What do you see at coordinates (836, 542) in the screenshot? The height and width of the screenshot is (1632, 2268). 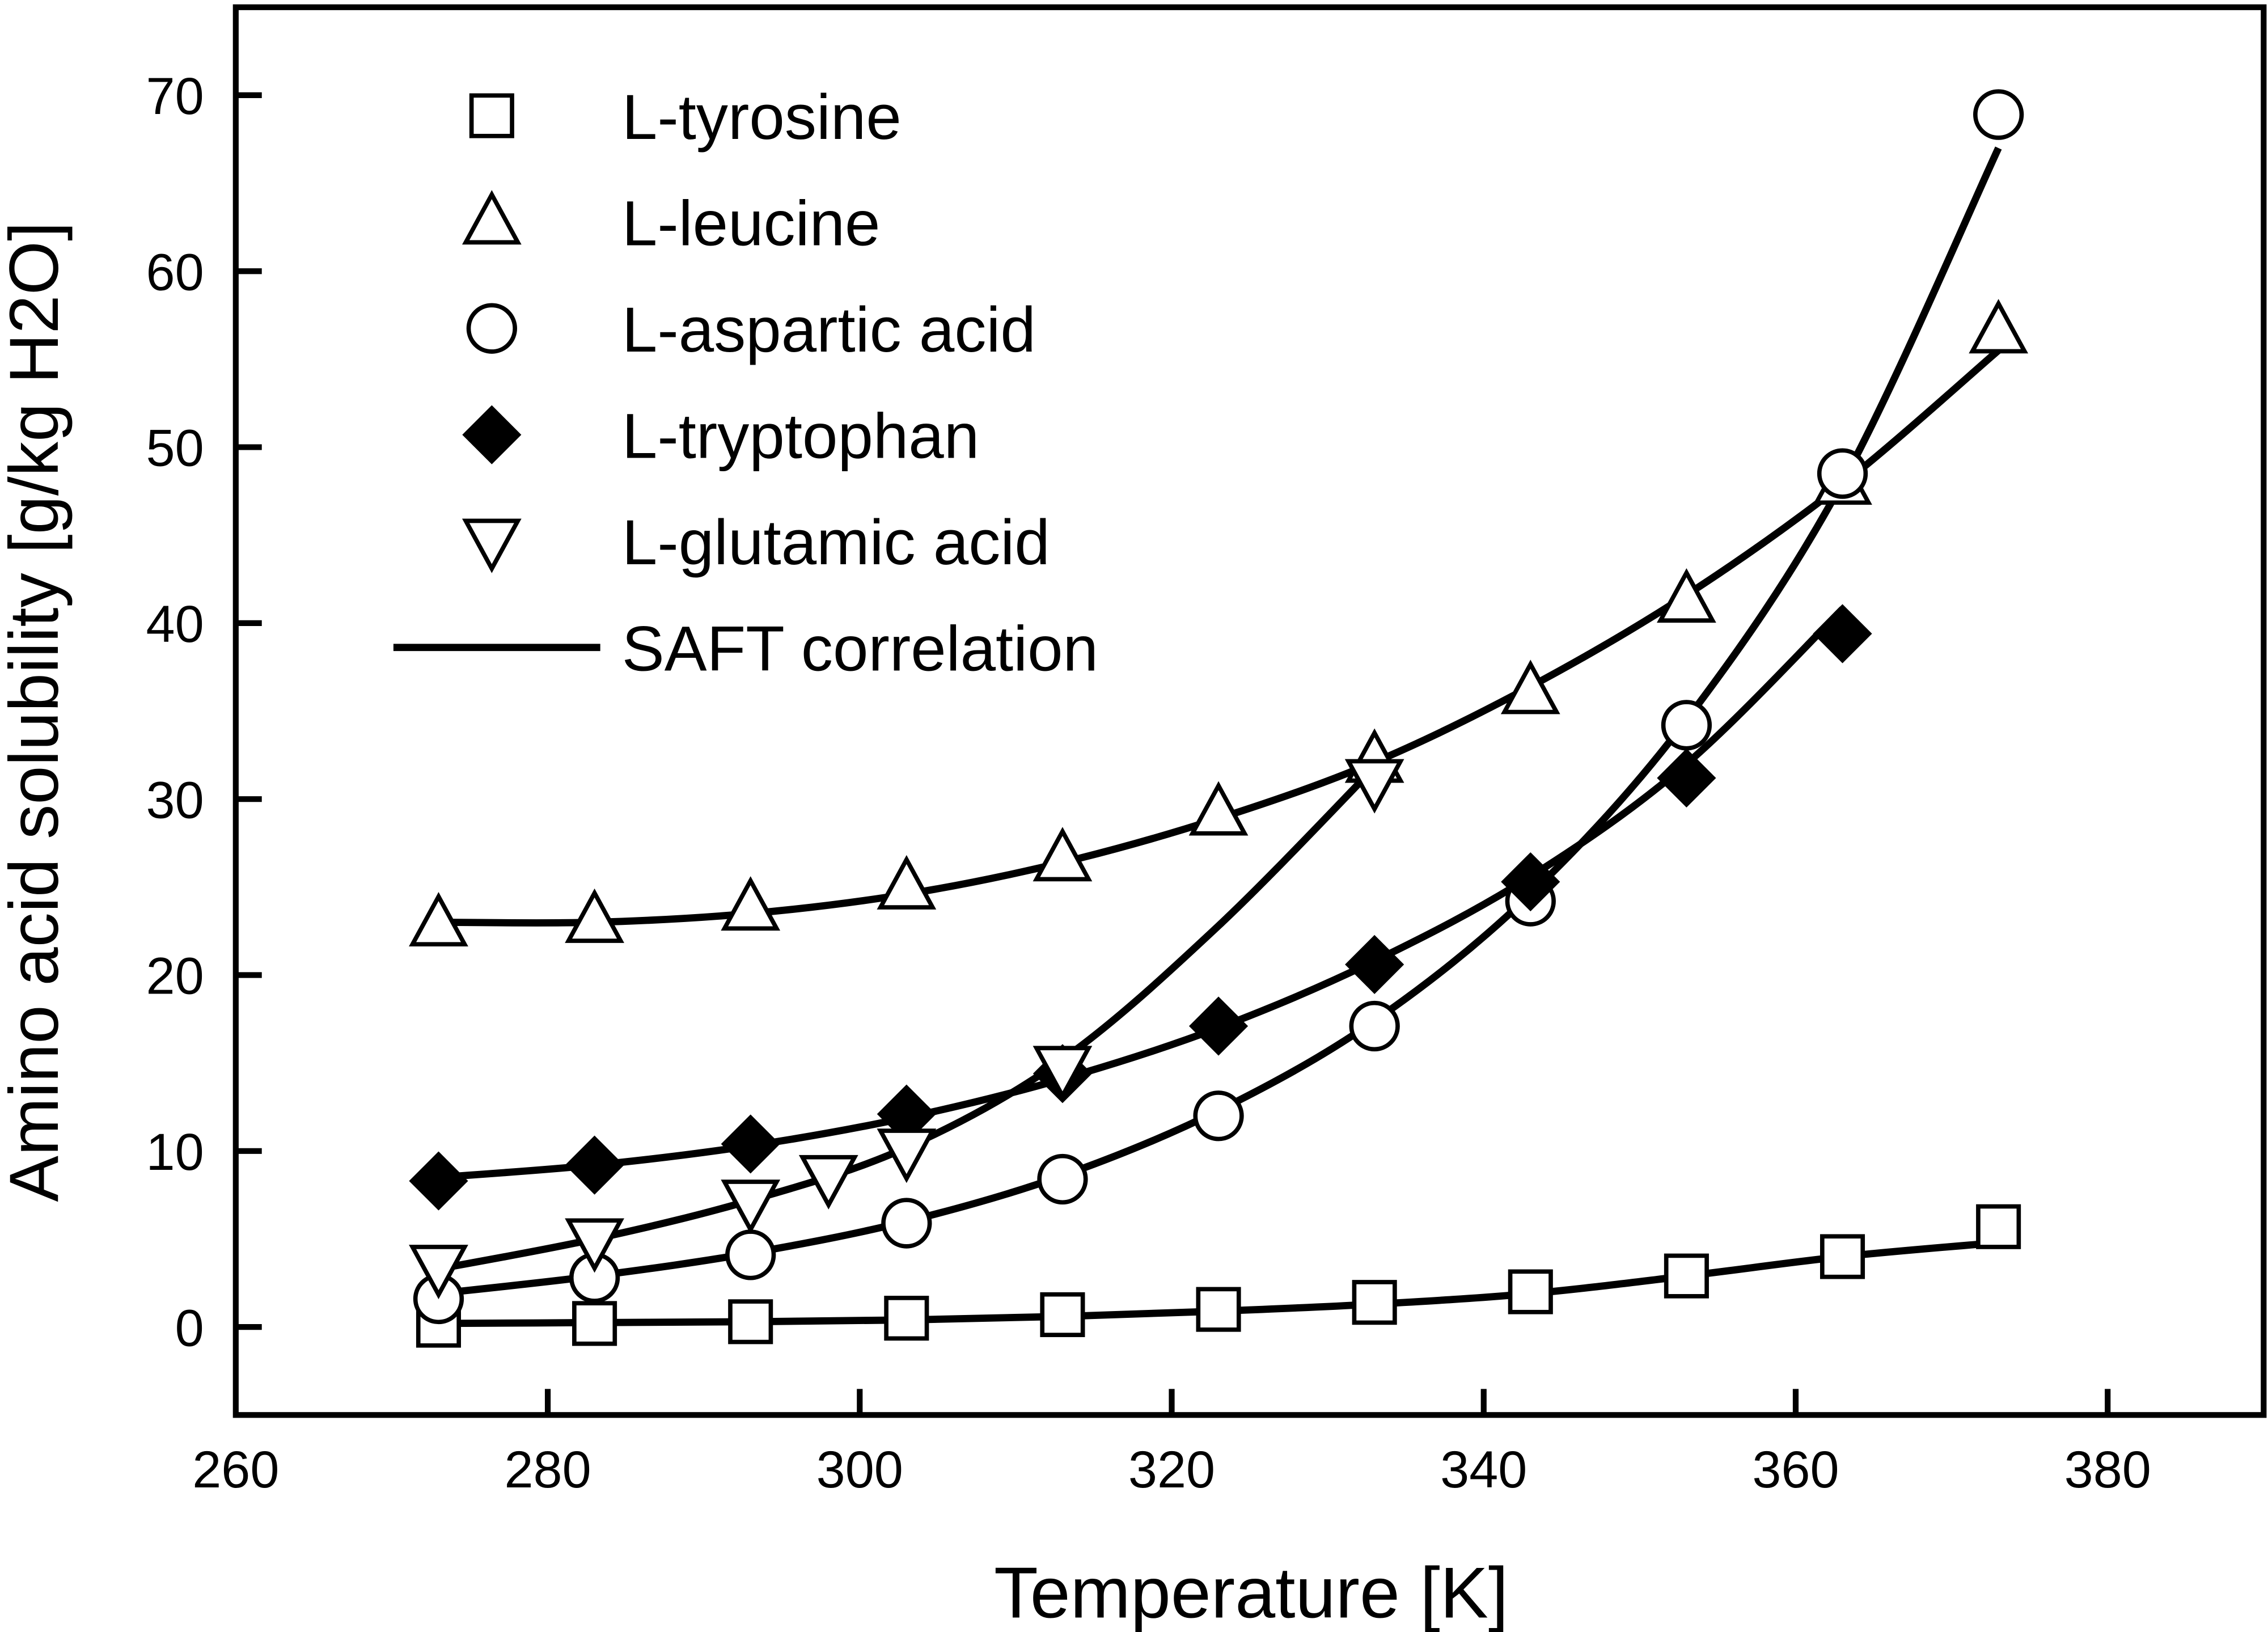 I see `legend-label: L-glutamic acid` at bounding box center [836, 542].